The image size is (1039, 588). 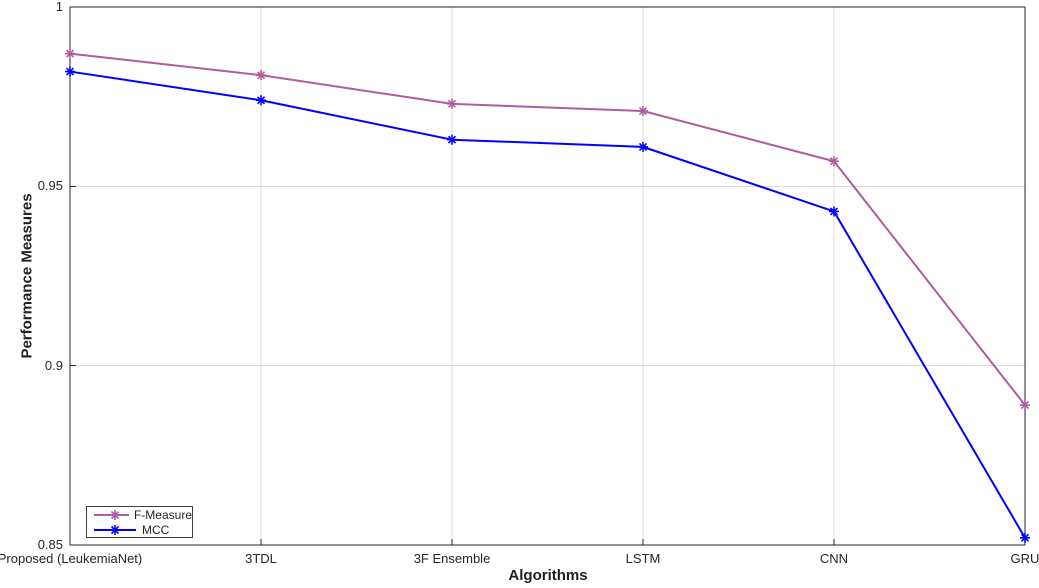 What do you see at coordinates (1024, 558) in the screenshot?
I see `x-tick-label: GRU` at bounding box center [1024, 558].